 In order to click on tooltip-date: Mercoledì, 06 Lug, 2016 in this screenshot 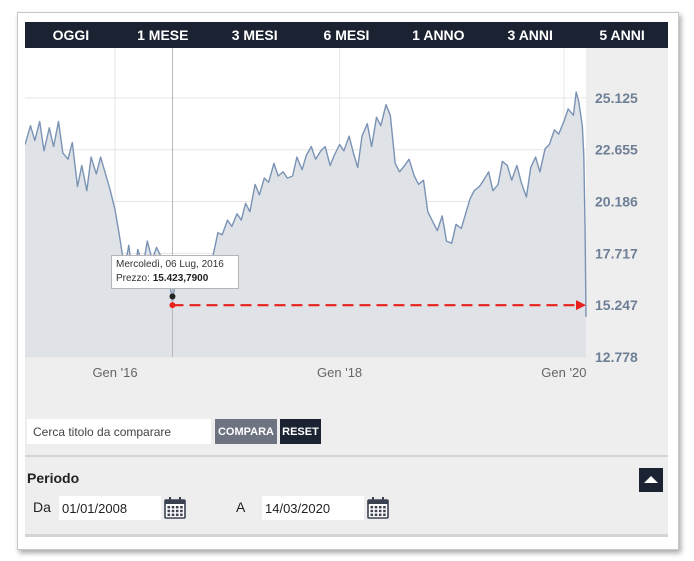, I will do `click(170, 264)`.